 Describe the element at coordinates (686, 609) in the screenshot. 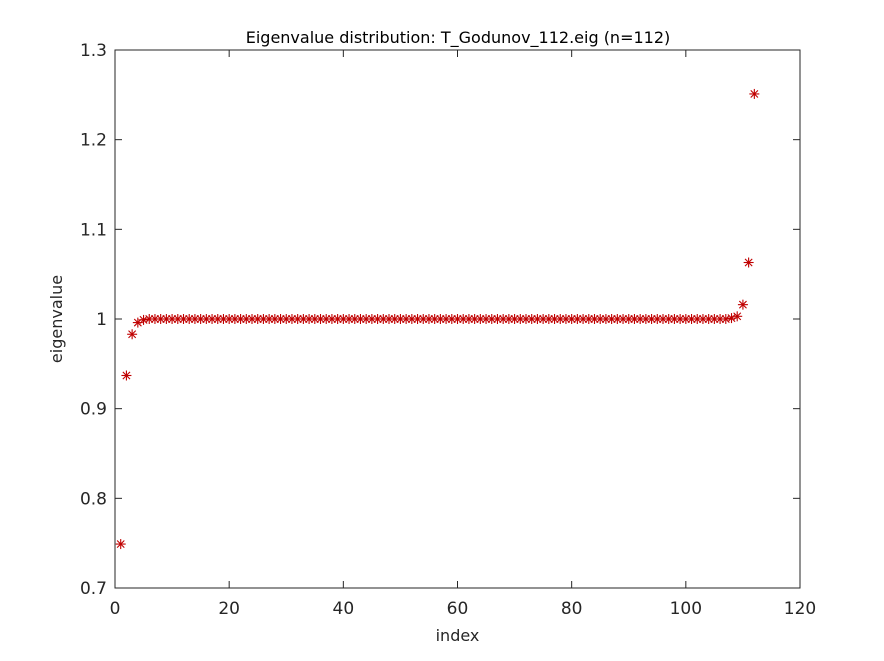

I see `x-tick-label: 100` at that location.